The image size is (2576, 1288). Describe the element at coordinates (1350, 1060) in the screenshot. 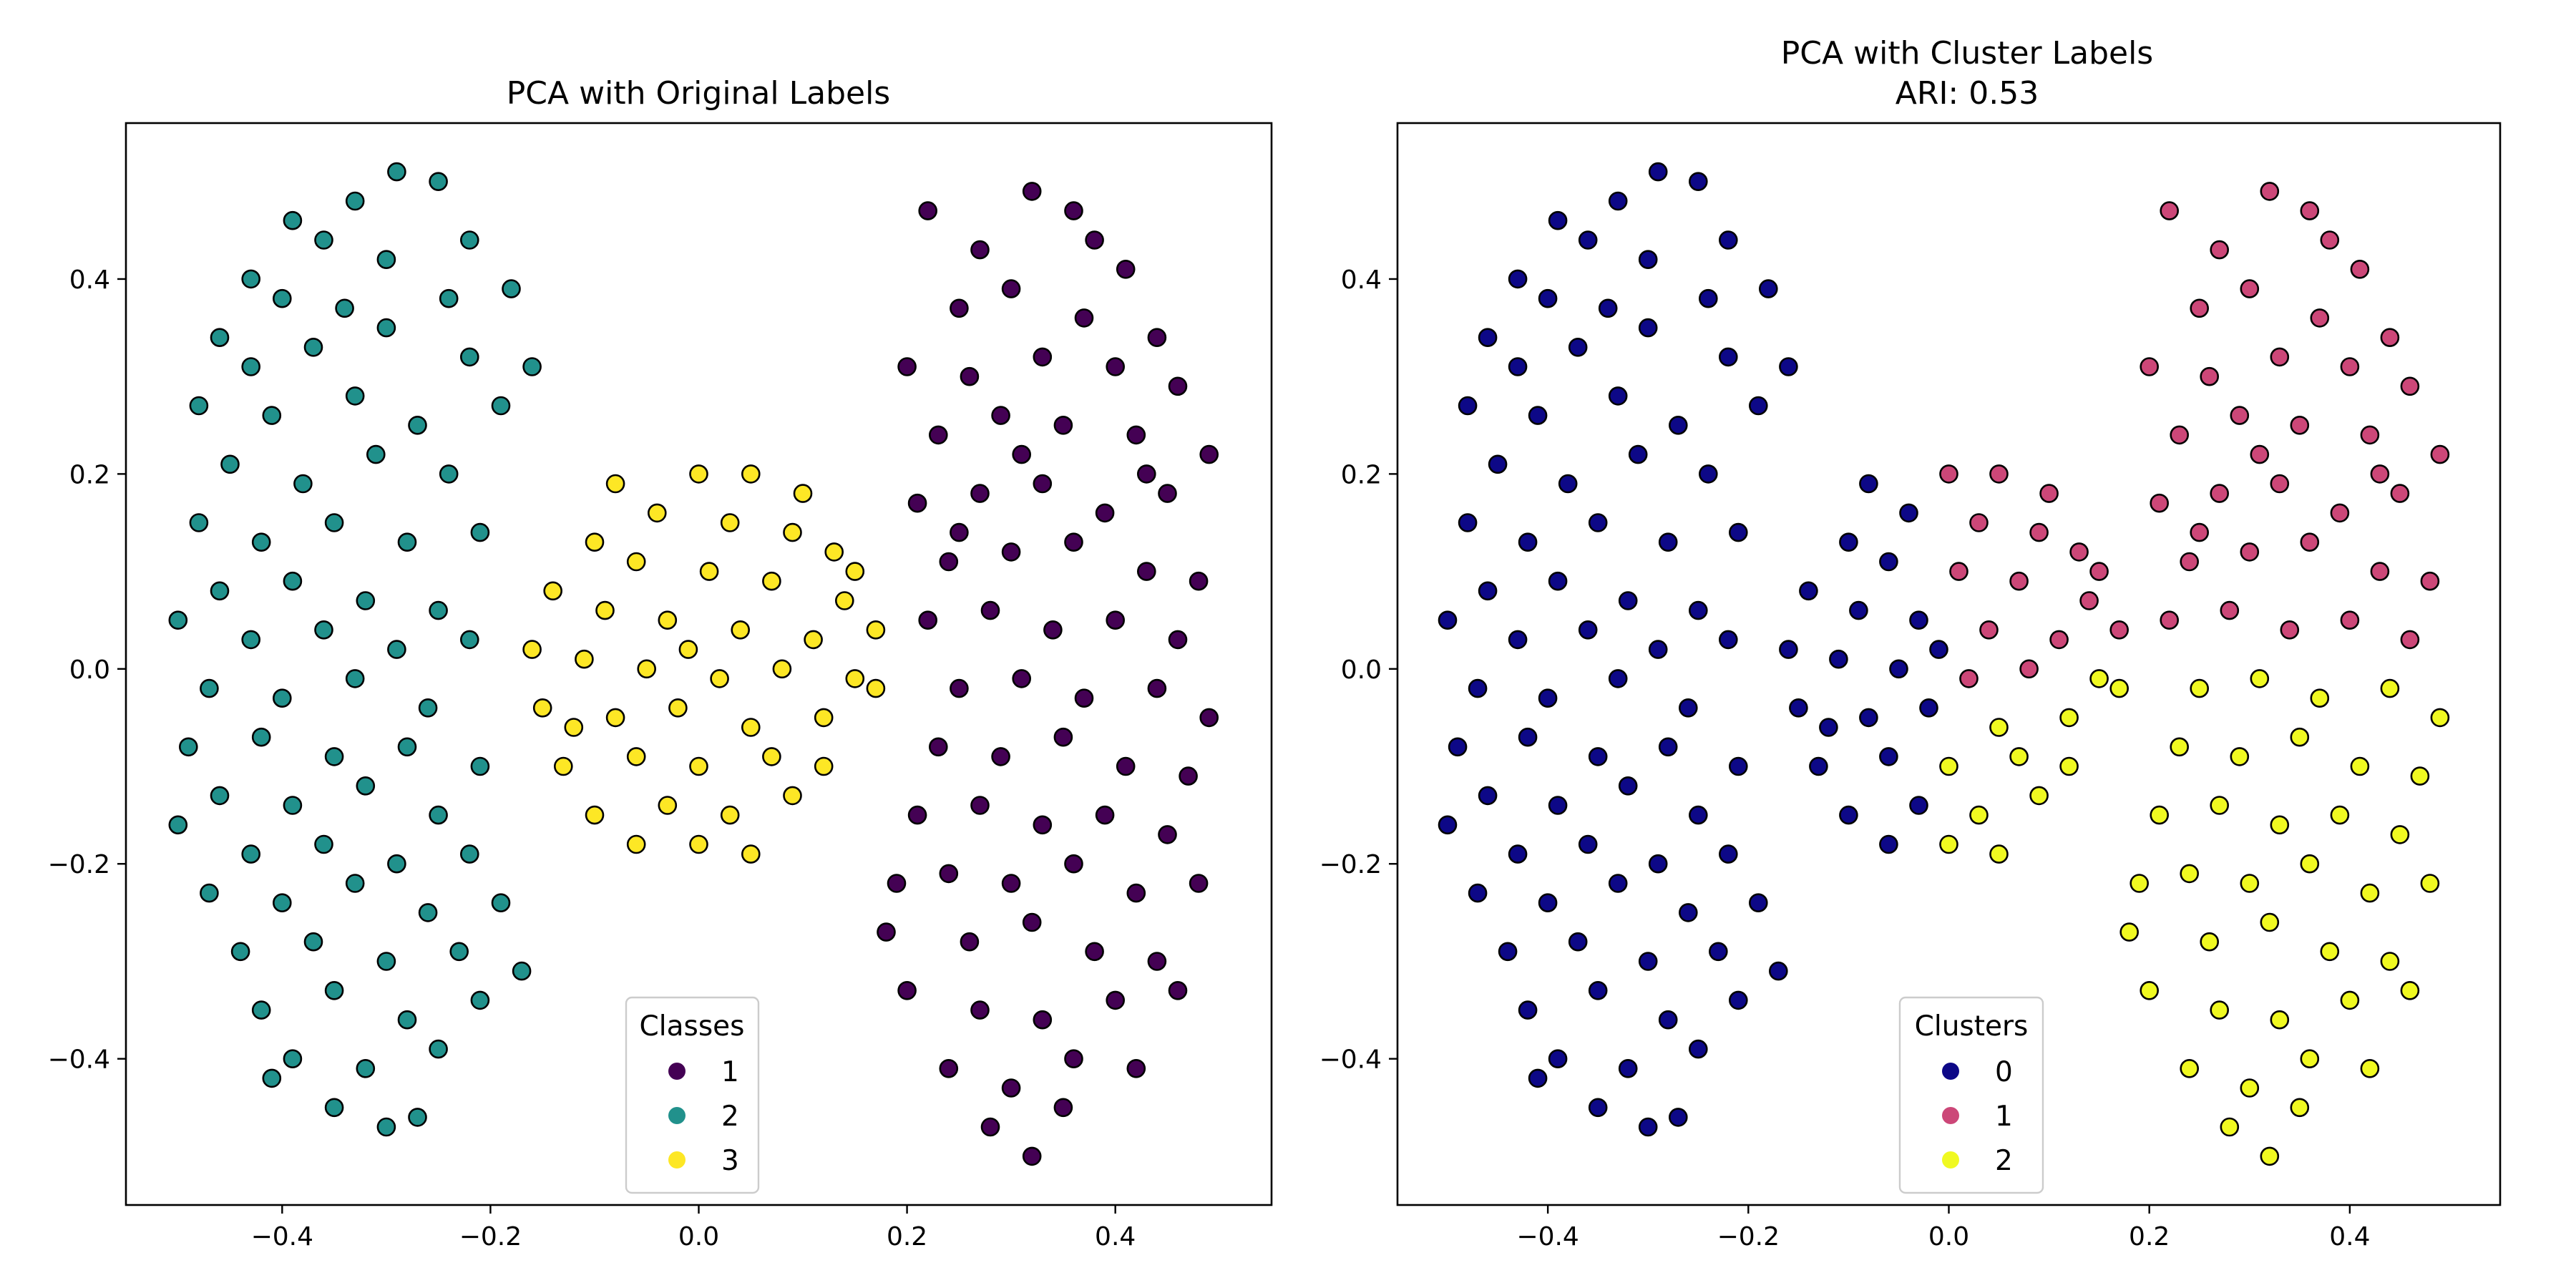

I see `y-tick-label: −0.4` at that location.